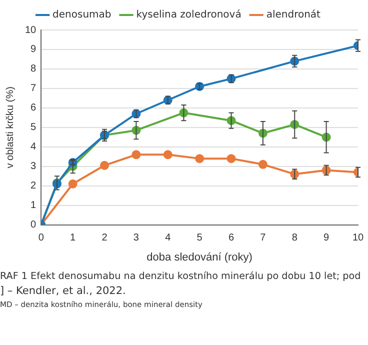  Describe the element at coordinates (33, 108) in the screenshot. I see `y-tick-label: 6` at that location.